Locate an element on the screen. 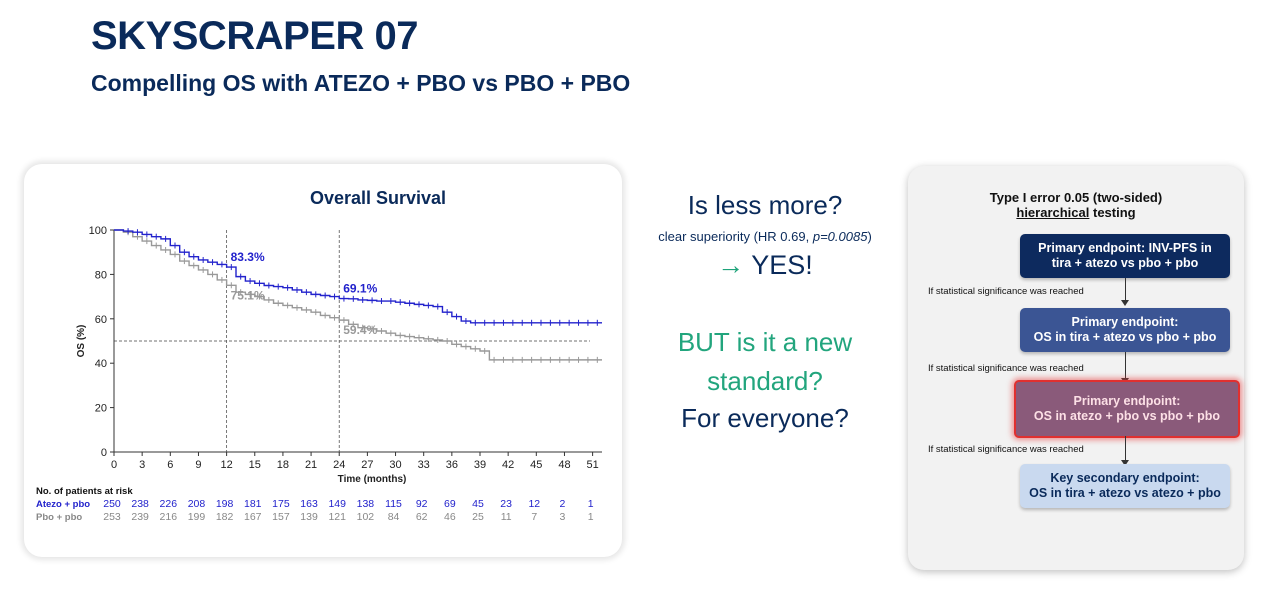 This screenshot has height=606, width=1269. question-less-more: Is less more? is located at coordinates (765, 205).